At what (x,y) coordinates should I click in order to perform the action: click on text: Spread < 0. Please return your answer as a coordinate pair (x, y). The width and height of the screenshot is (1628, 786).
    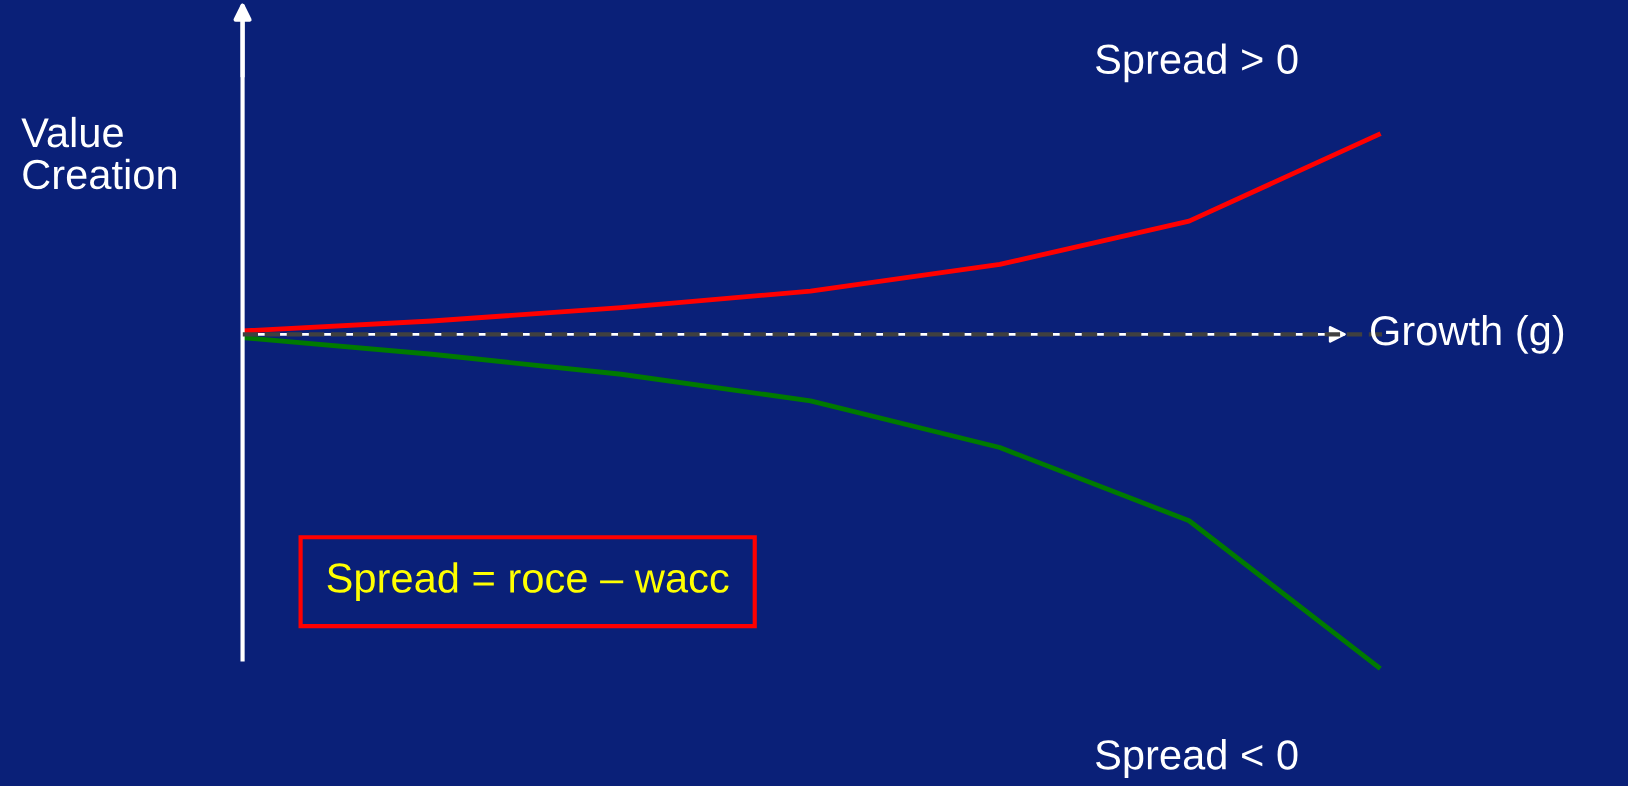
    Looking at the image, I should click on (1196, 758).